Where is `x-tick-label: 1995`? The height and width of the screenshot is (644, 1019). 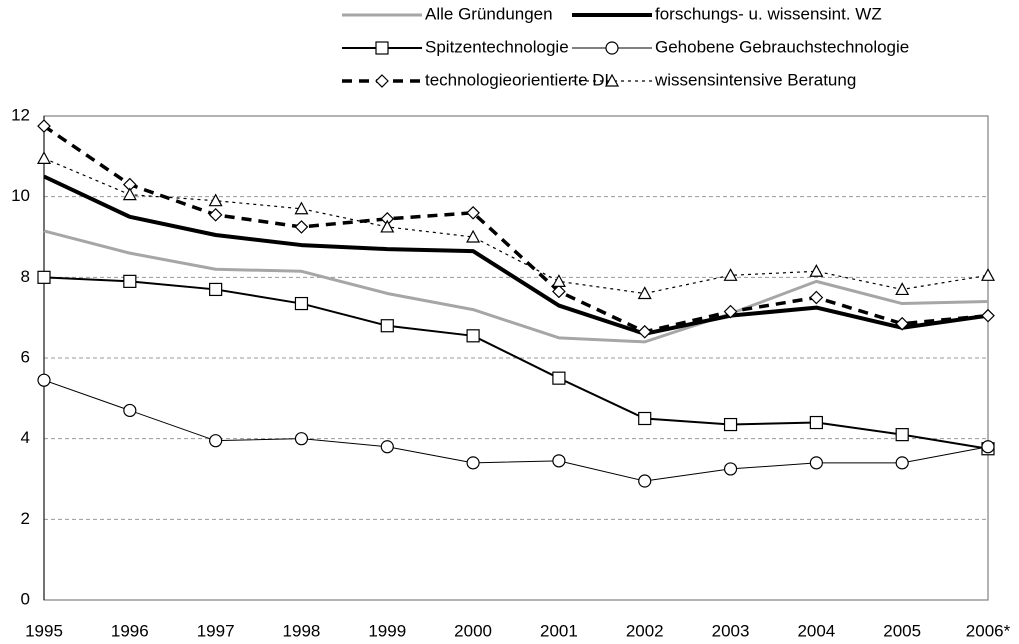 x-tick-label: 1995 is located at coordinates (44, 630).